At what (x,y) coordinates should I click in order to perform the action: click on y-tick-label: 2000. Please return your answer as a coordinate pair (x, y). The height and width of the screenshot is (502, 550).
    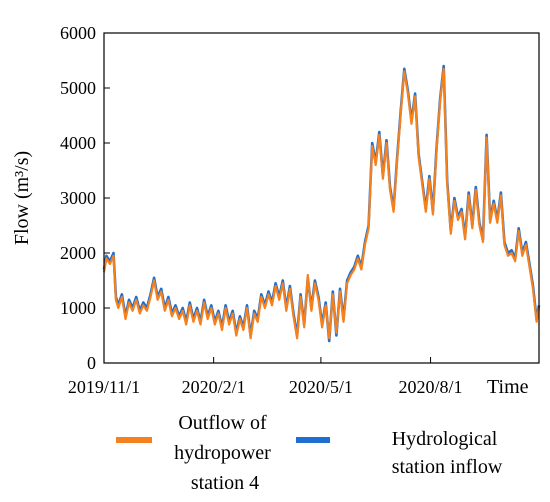
    Looking at the image, I should click on (78, 253).